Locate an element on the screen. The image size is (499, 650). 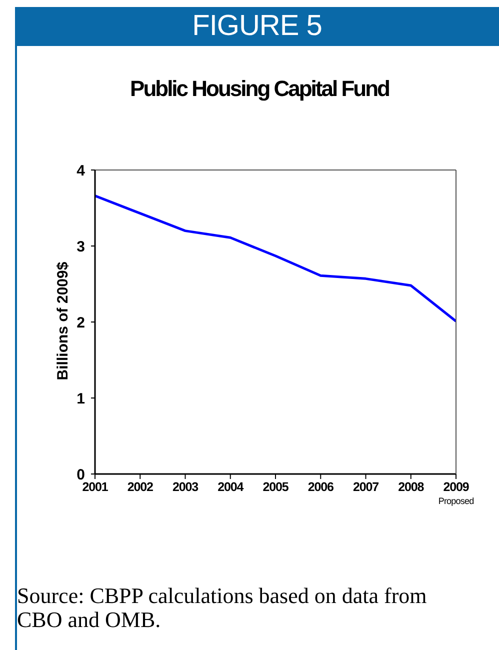
y-tick-label: 0 is located at coordinates (80, 475).